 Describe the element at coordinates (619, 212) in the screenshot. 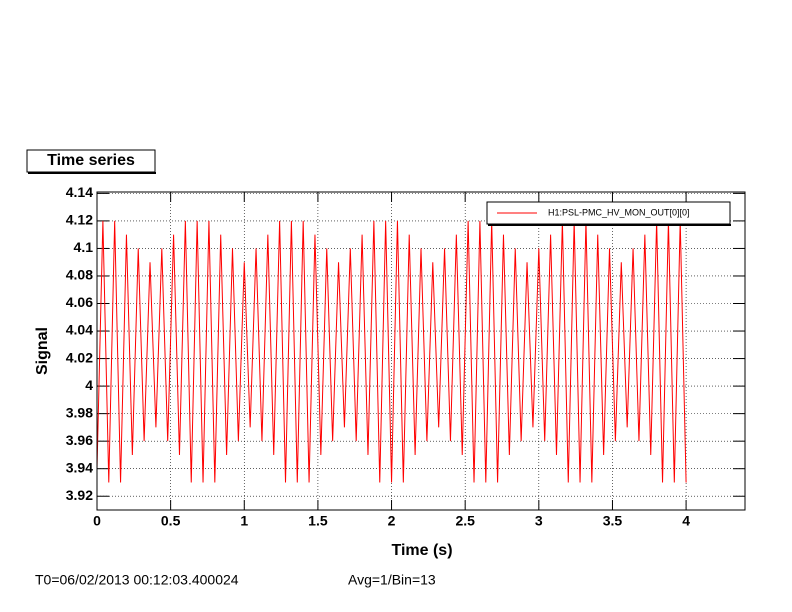

I see `legend-label: H1:PSL-PMC_HV_MON_OUT[0][0]` at that location.